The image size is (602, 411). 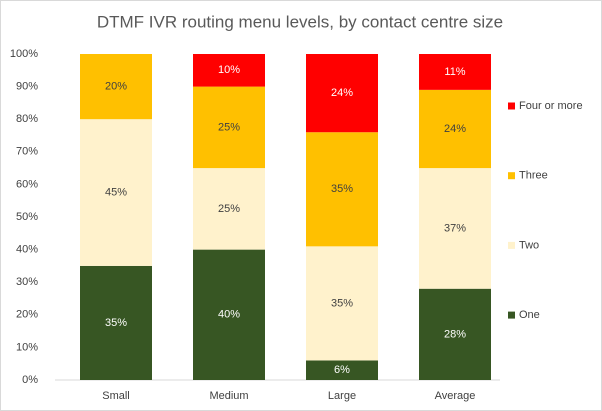 I want to click on y-tick-label: 30%, so click(x=27, y=282).